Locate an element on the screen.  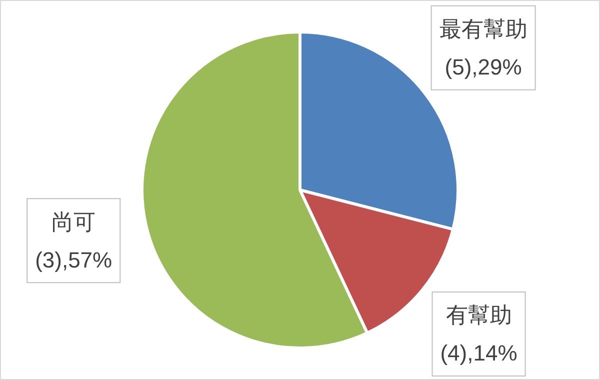
slice-label: 最有幫助 is located at coordinates (483, 29).